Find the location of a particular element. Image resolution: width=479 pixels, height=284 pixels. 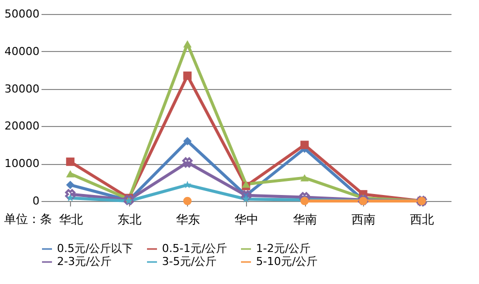

x-tick-label: 华东 is located at coordinates (188, 219).